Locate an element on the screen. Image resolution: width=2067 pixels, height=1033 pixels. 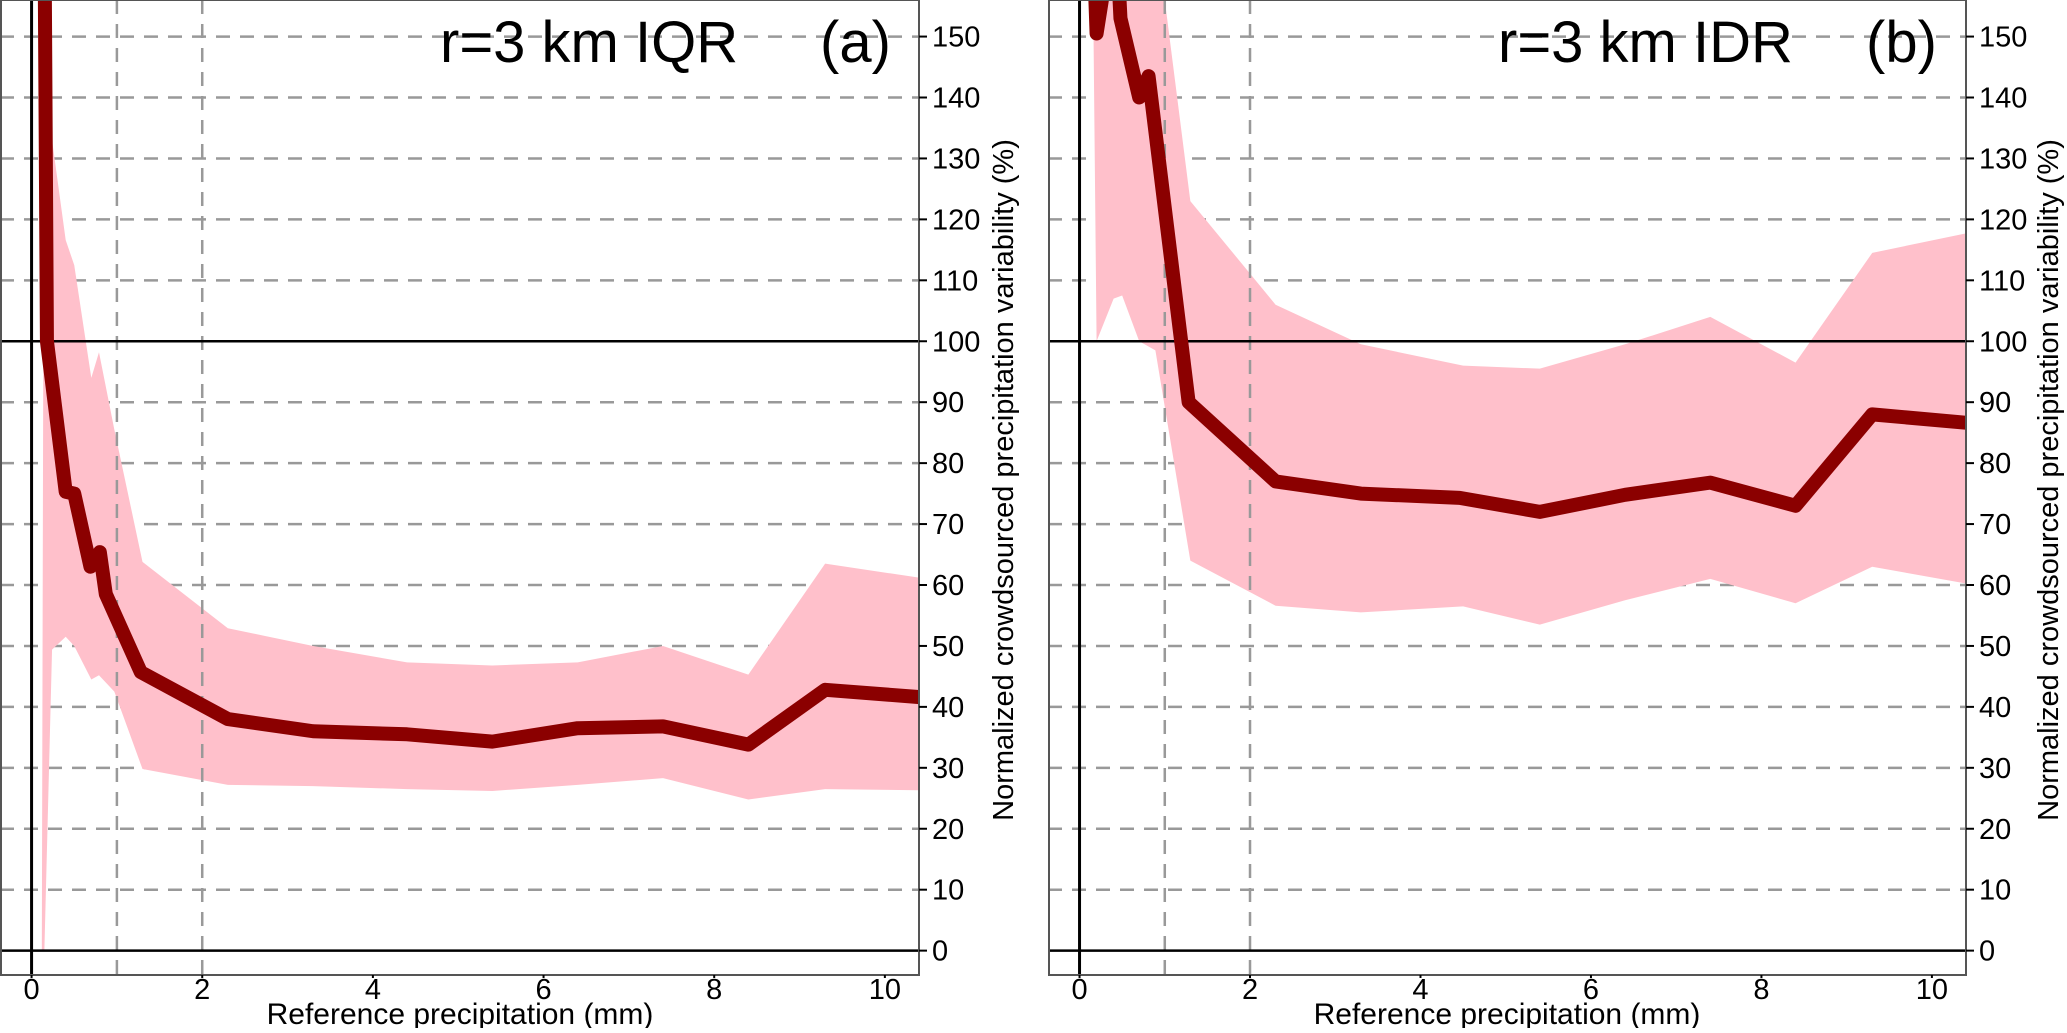
panel-b-title: r=3 km IDR is located at coordinates (1645, 42).